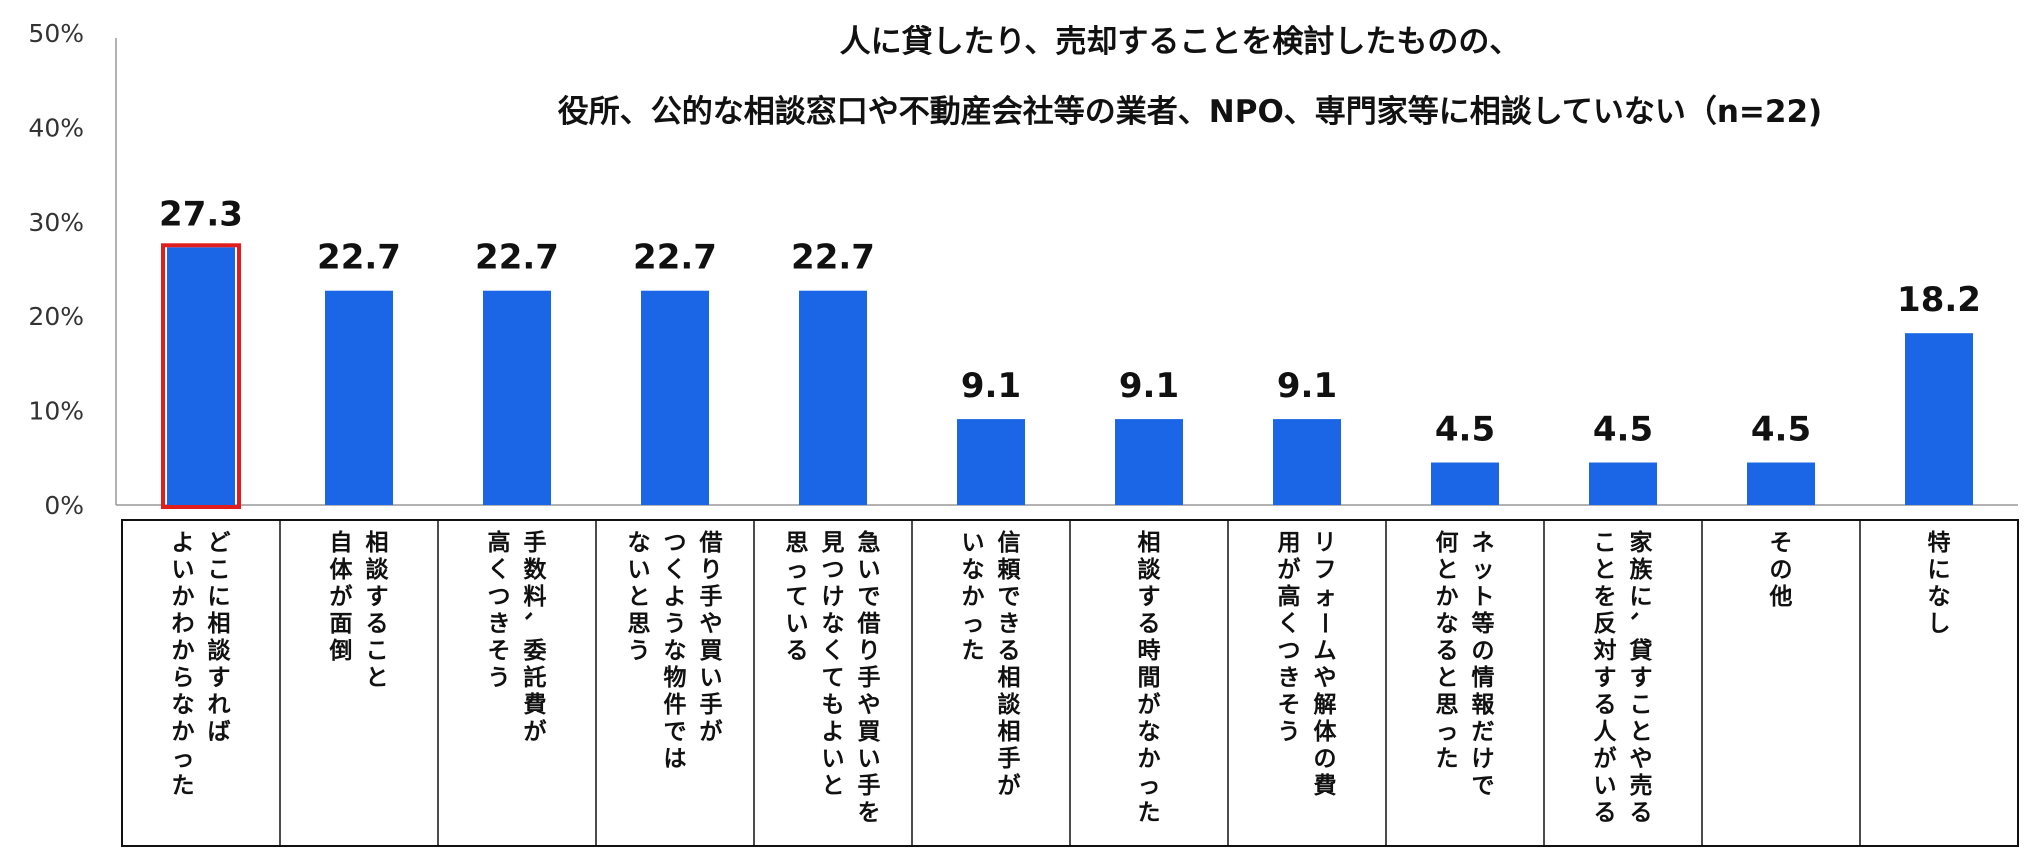 The height and width of the screenshot is (850, 2032). What do you see at coordinates (1009, 542) in the screenshot?
I see `category-char: 信` at bounding box center [1009, 542].